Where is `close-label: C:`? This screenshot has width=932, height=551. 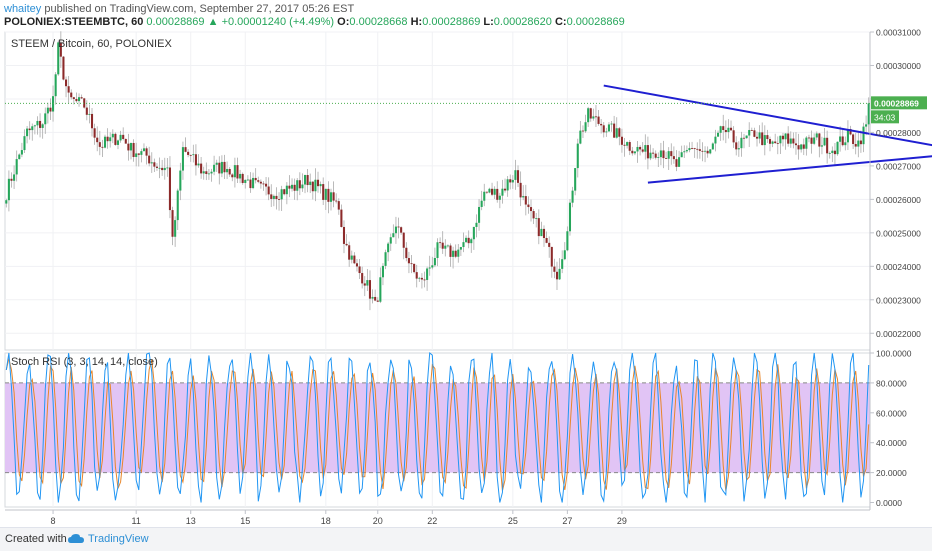
close-label: C: is located at coordinates (560, 22).